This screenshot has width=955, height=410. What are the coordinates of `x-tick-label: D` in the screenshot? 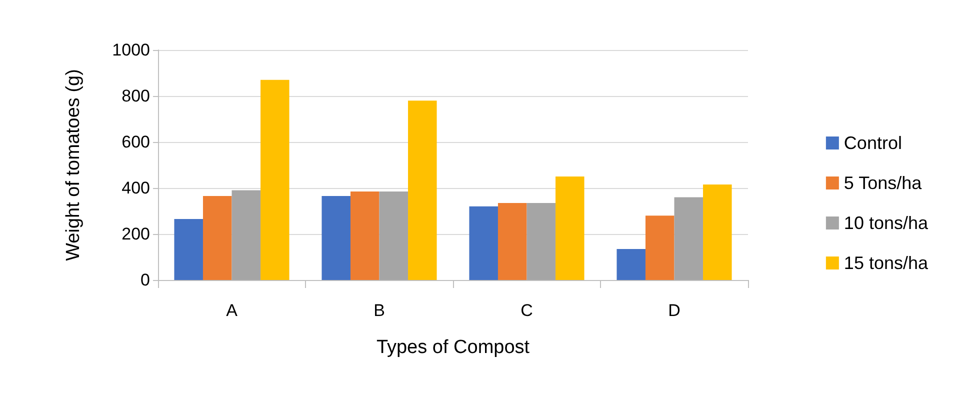 It's located at (674, 310).